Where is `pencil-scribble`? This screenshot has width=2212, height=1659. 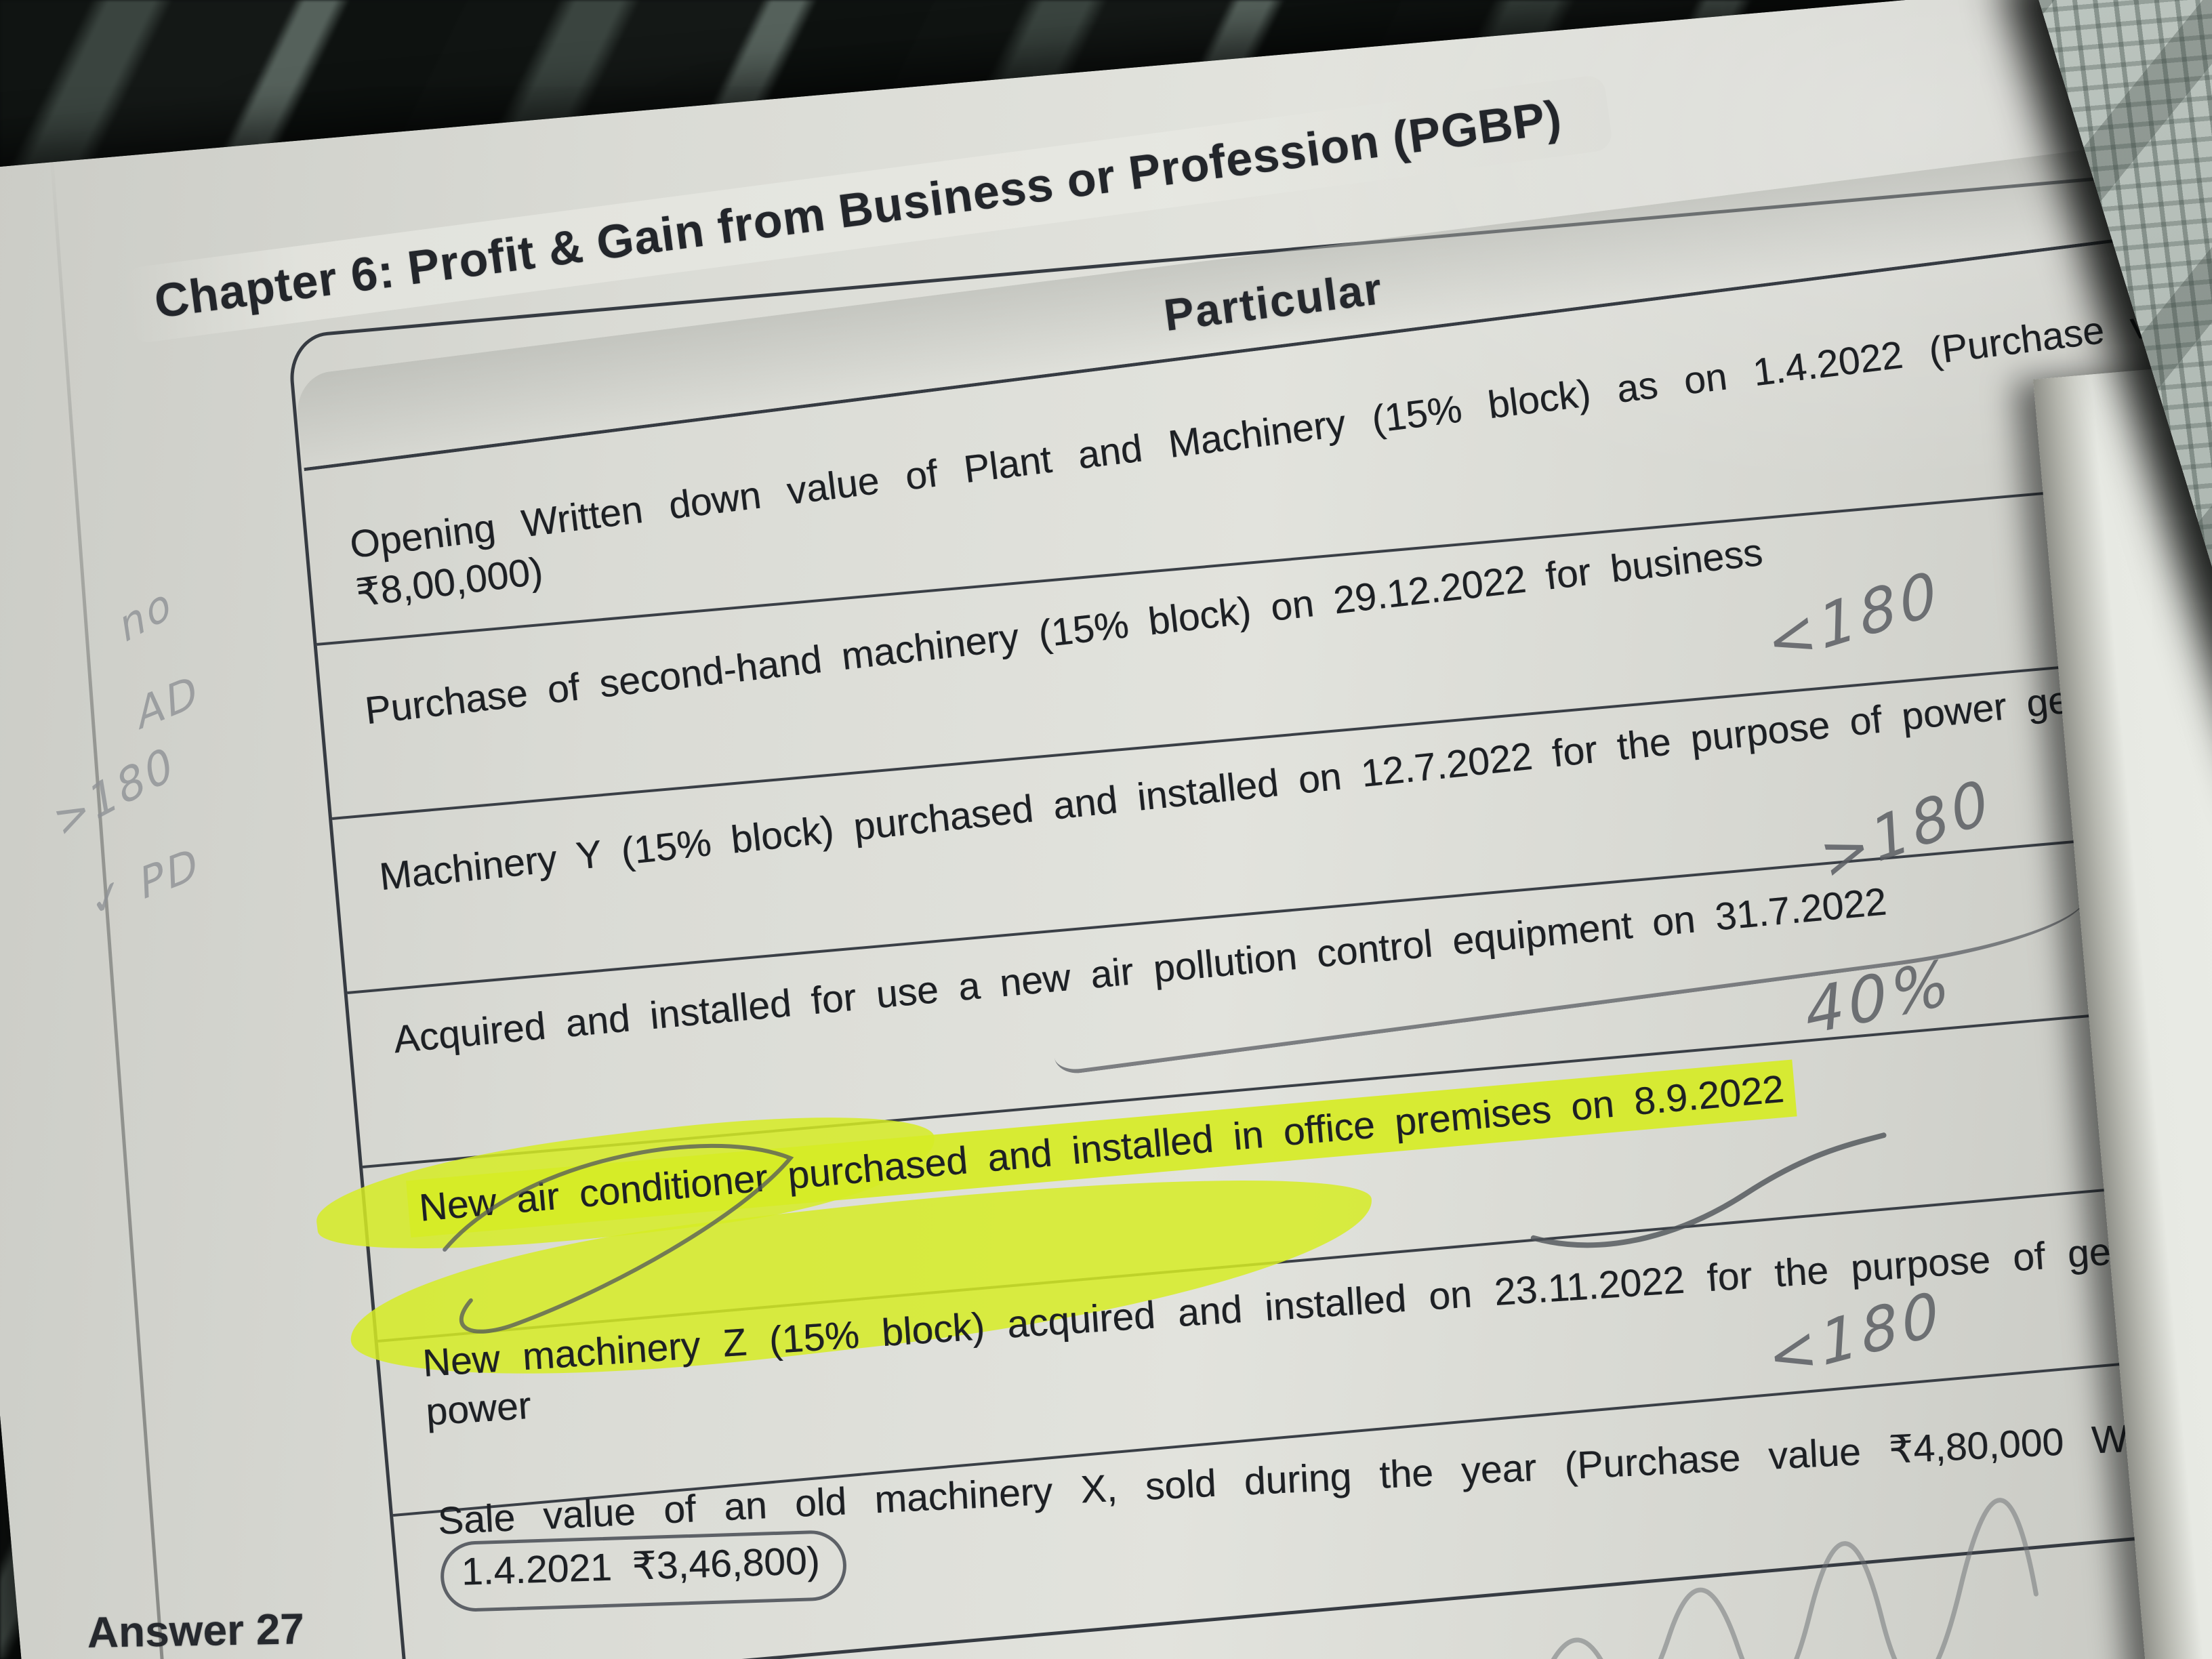 pencil-scribble is located at coordinates (1731, 1579).